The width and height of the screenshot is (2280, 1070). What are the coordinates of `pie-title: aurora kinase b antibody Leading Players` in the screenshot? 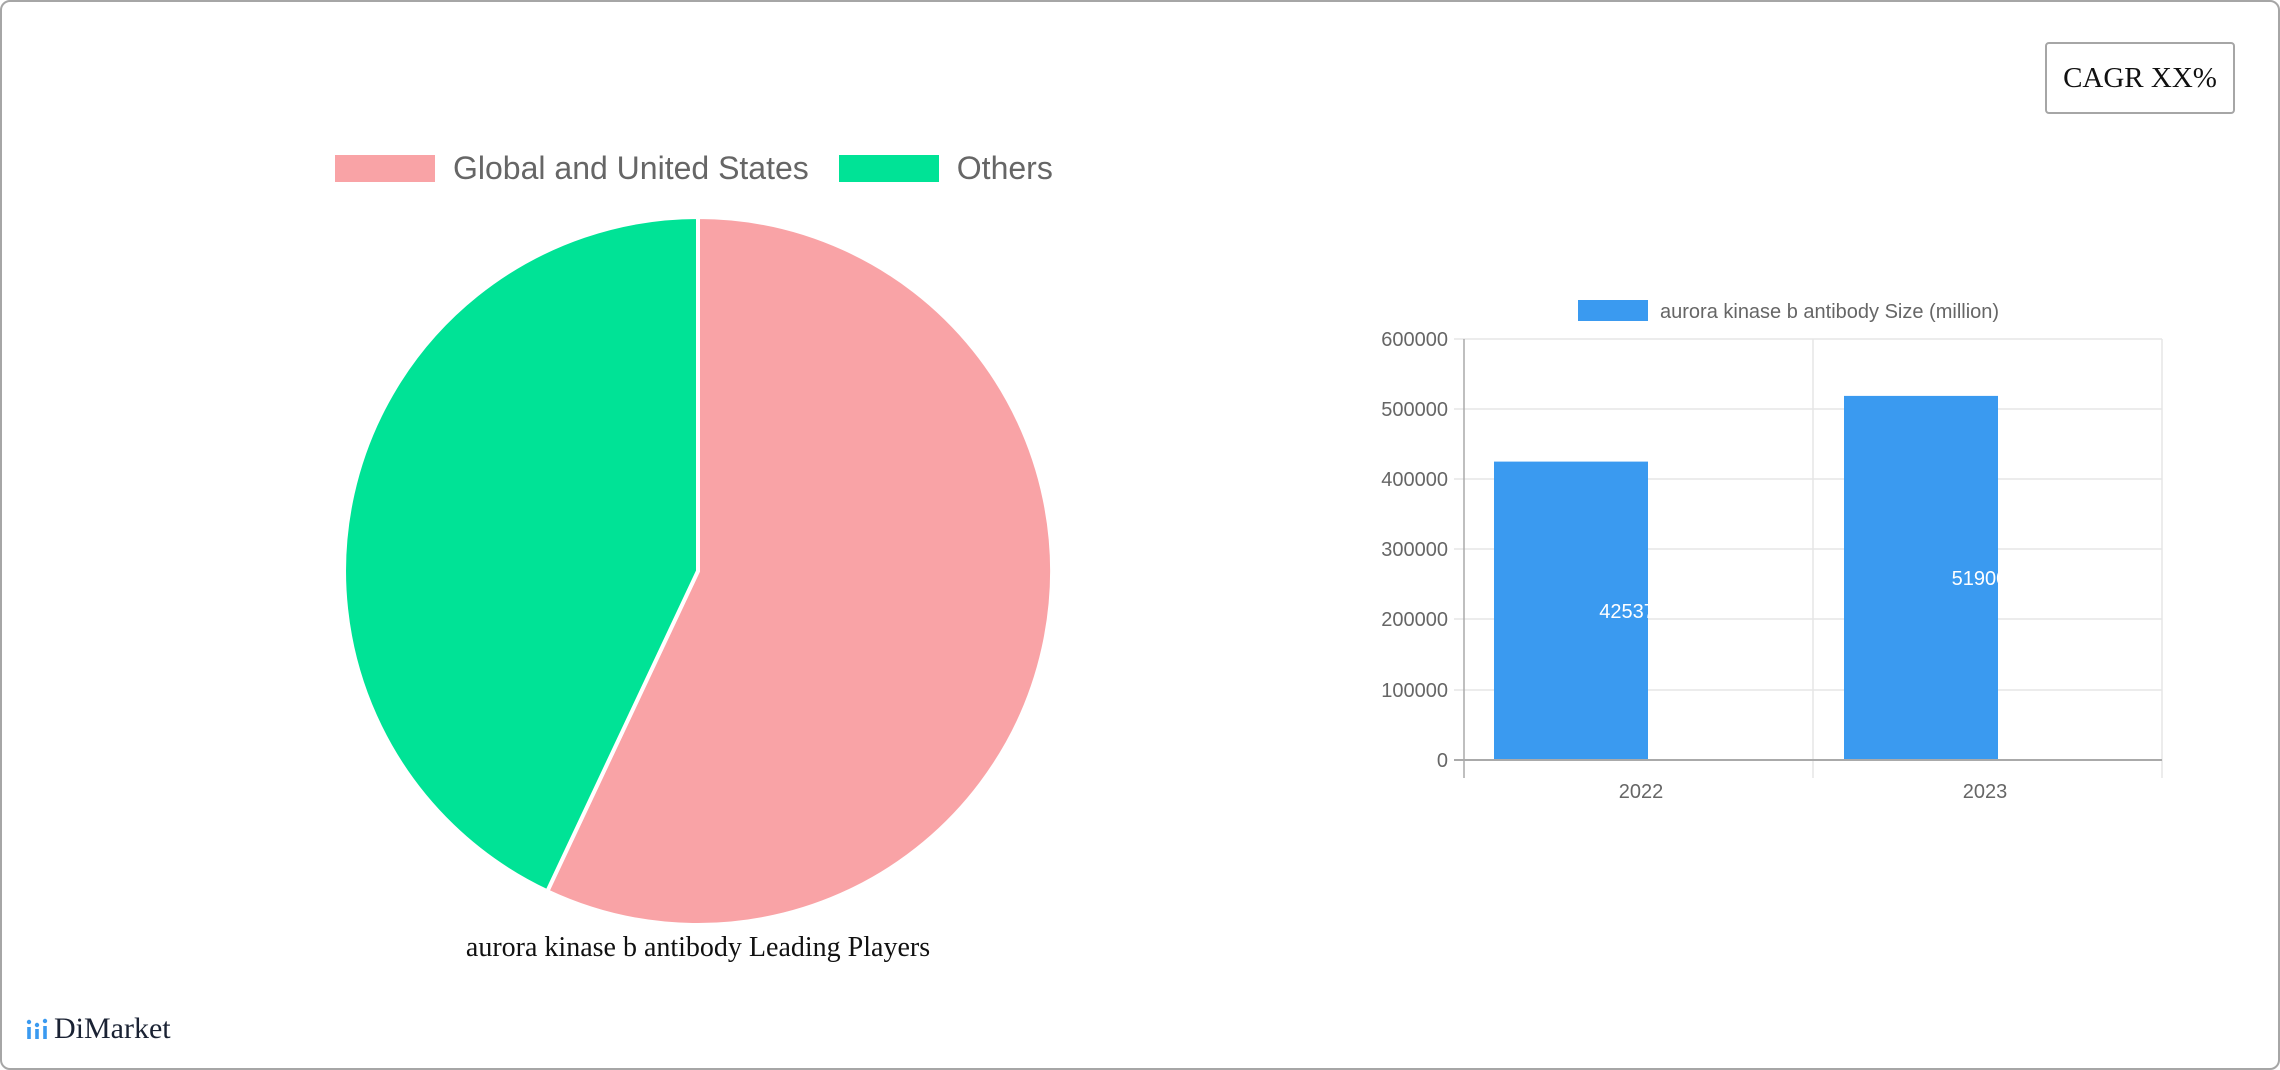 It's located at (698, 947).